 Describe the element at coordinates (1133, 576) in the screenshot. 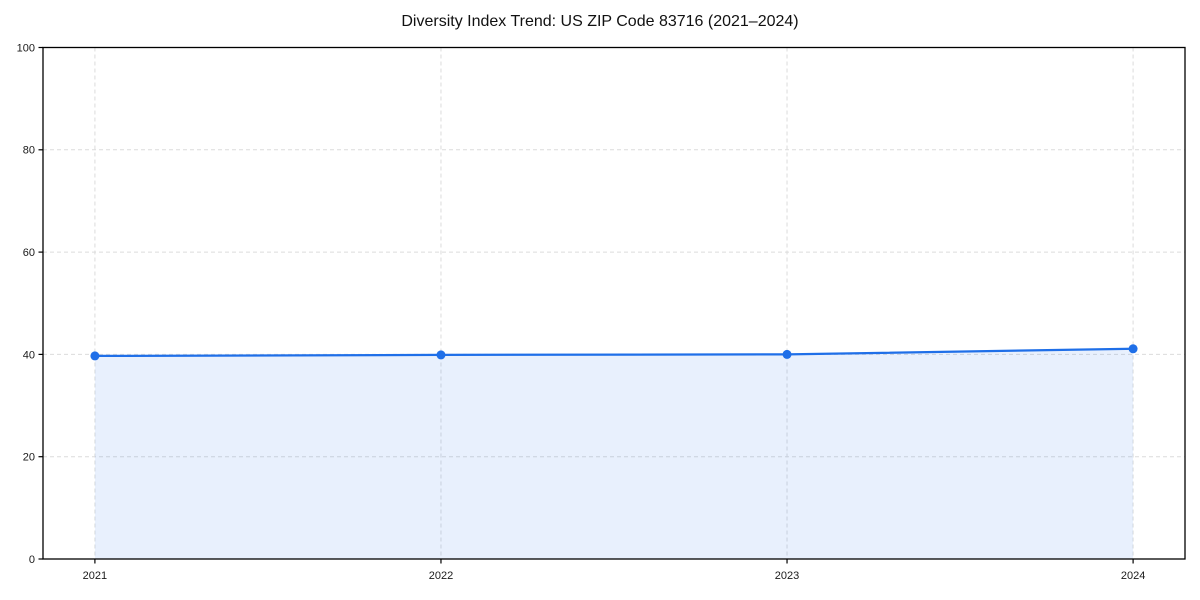

I see `x-tick-label: 2024` at that location.